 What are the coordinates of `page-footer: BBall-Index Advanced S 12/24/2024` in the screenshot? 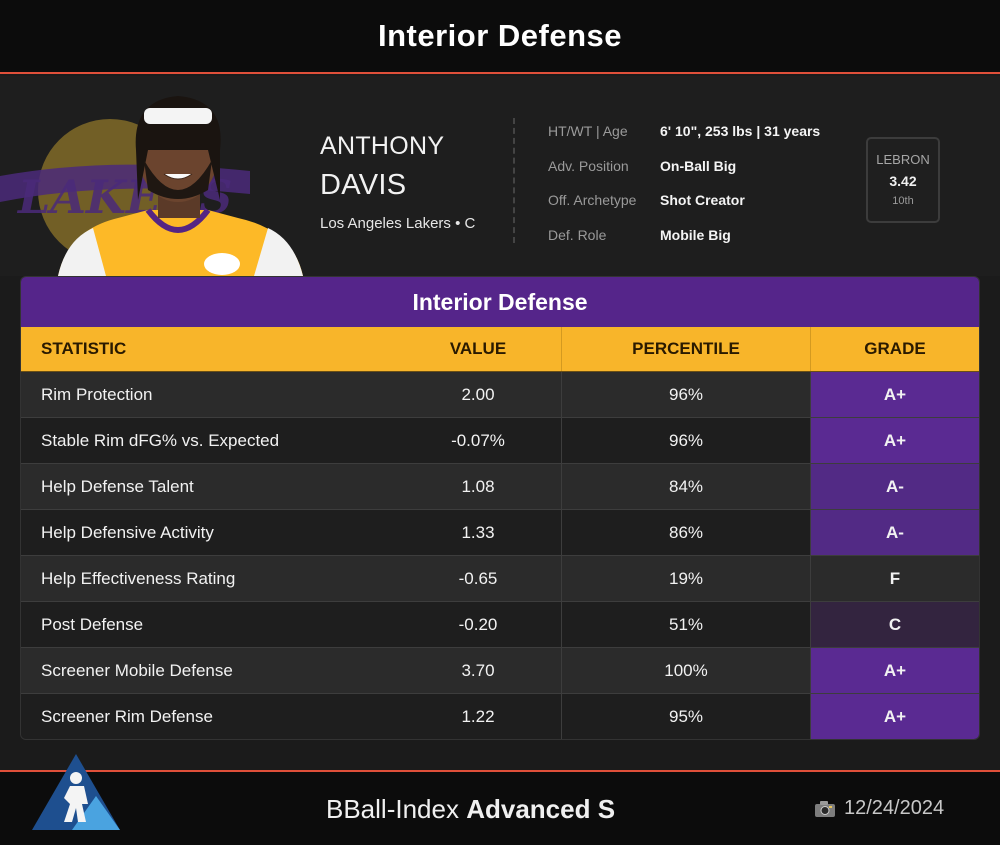 It's located at (500, 799).